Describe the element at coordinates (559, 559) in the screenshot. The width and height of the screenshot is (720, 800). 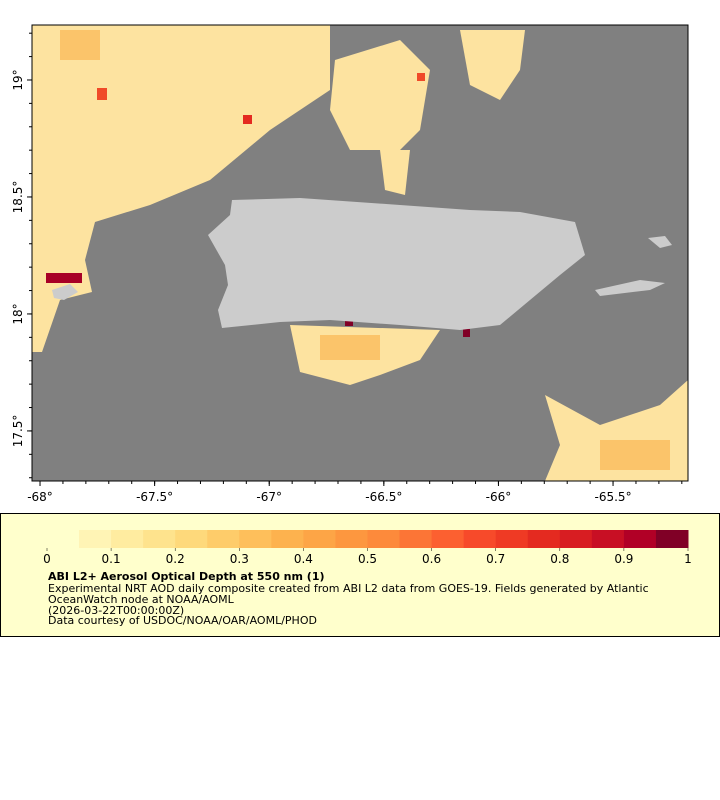
I see `colorbar-tick-label: 0.8` at that location.